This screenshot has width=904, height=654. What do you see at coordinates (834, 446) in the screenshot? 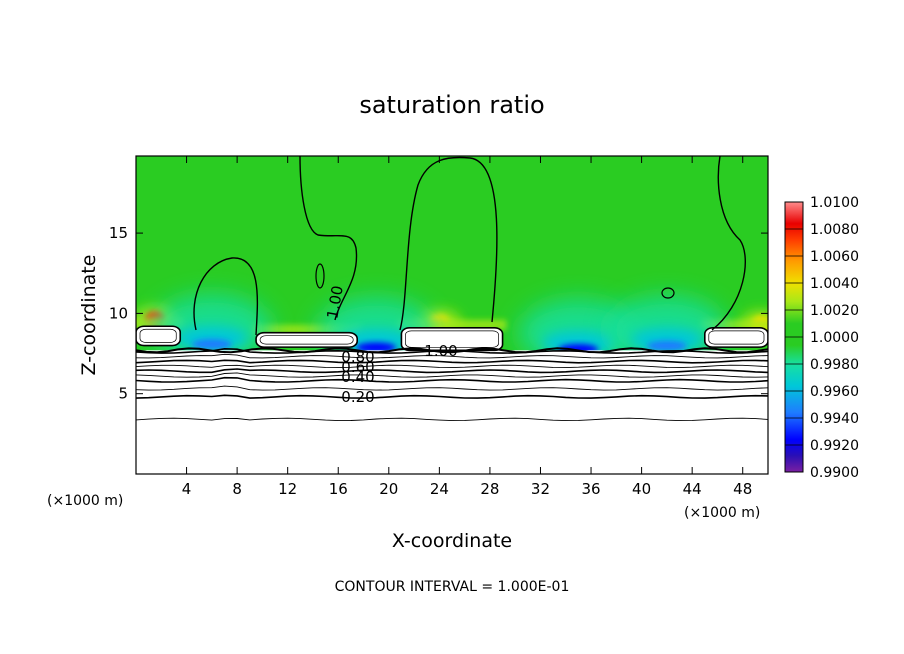
I see `colorbar-tick-label-9: 0.9920` at bounding box center [834, 446].